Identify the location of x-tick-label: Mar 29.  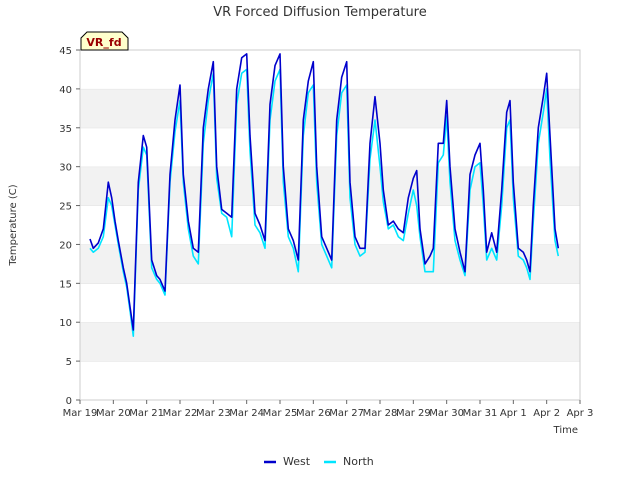
(413, 413).